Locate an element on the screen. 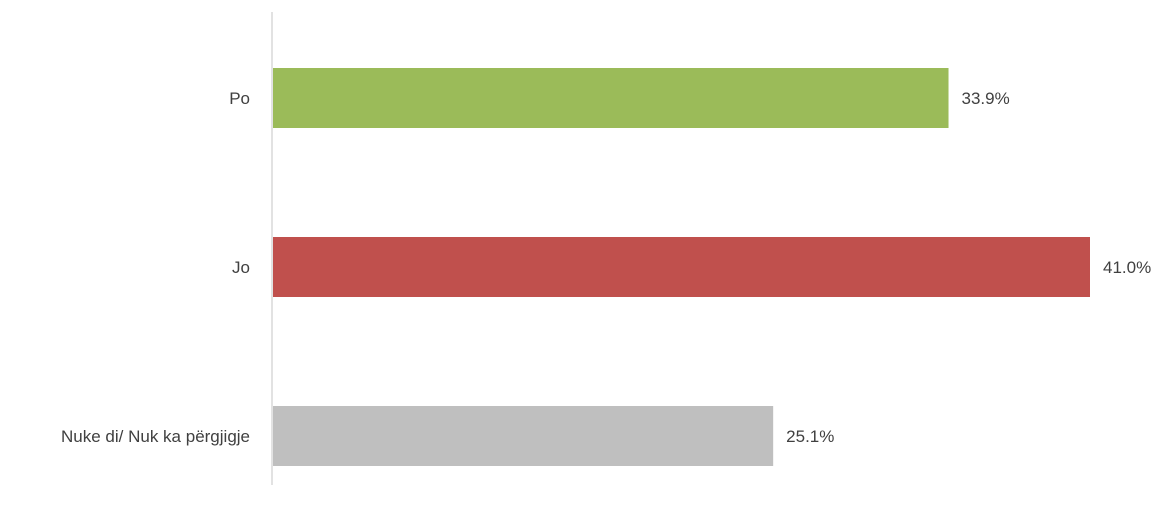 The height and width of the screenshot is (513, 1163). value-label-2: 25.1% is located at coordinates (810, 436).